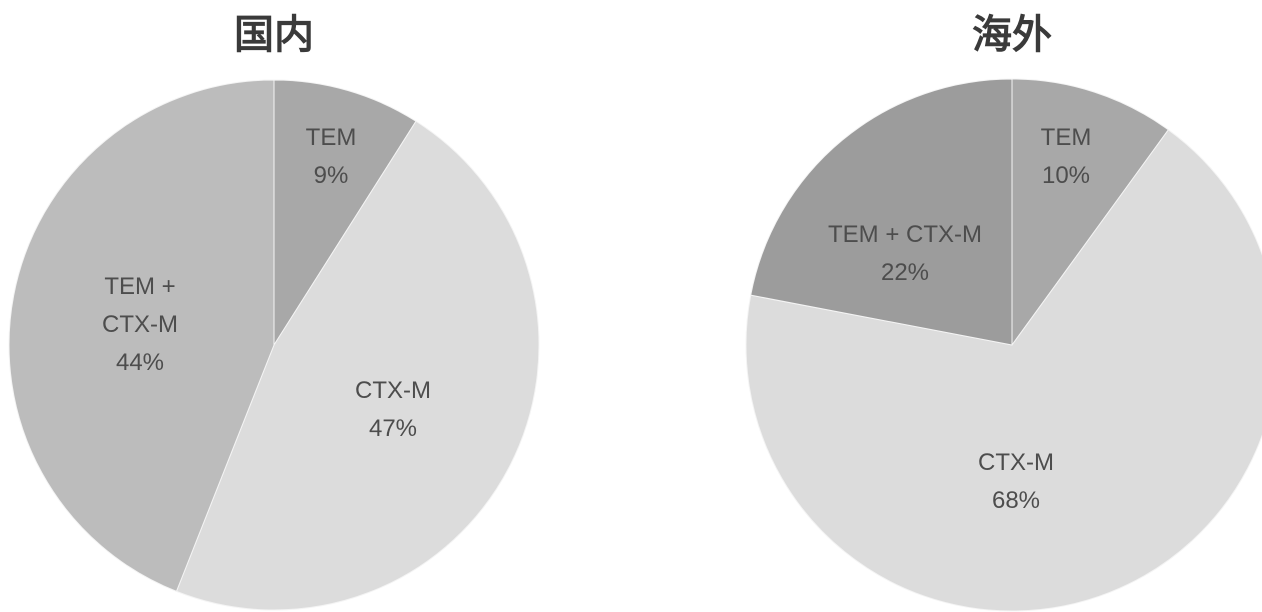 The width and height of the screenshot is (1262, 612). What do you see at coordinates (1066, 156) in the screenshot?
I see `overseas-slice-label-tem: TEM 10%` at bounding box center [1066, 156].